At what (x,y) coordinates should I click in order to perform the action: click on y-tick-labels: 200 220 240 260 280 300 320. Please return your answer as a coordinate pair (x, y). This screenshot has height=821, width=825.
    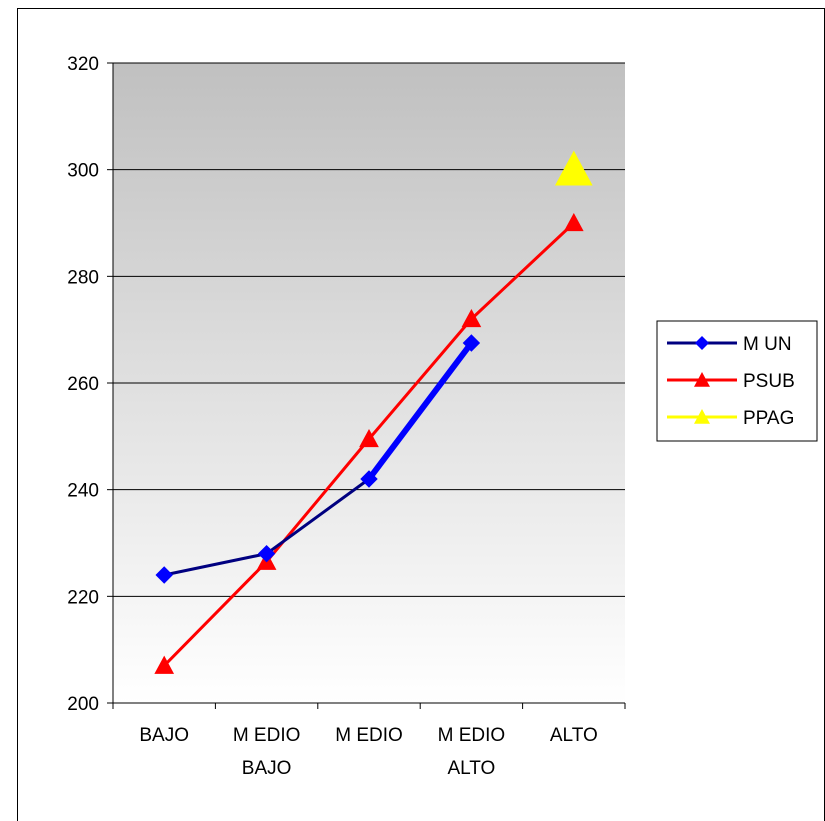
    Looking at the image, I should click on (83, 384).